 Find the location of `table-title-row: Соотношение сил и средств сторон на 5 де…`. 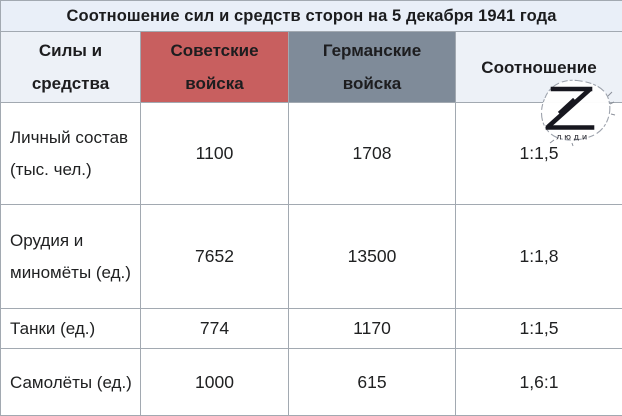

table-title-row: Соотношение сил и средств сторон на 5 де… is located at coordinates (311, 16).